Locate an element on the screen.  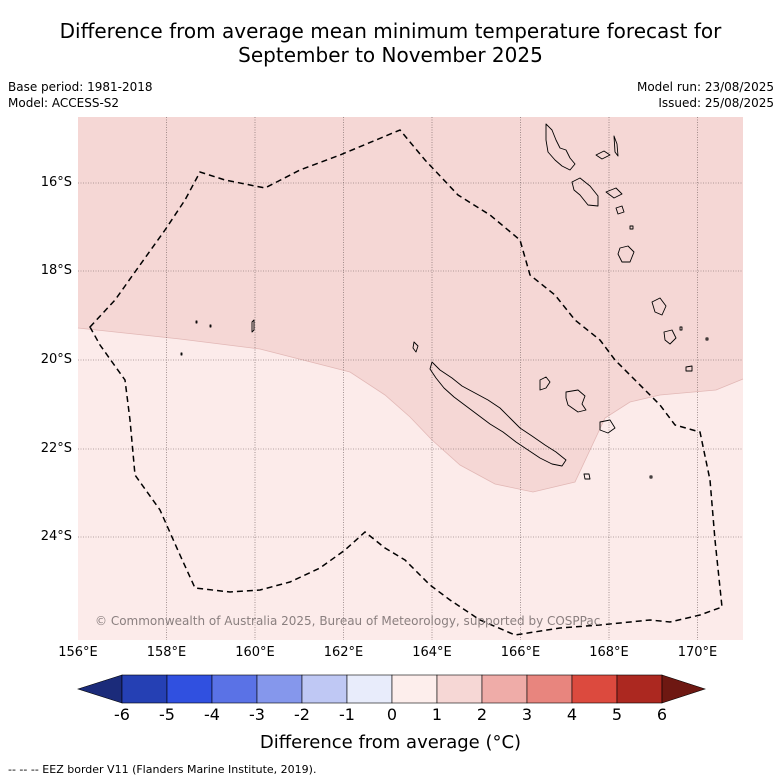
title-line-2: September to November 2025 is located at coordinates (390, 55).